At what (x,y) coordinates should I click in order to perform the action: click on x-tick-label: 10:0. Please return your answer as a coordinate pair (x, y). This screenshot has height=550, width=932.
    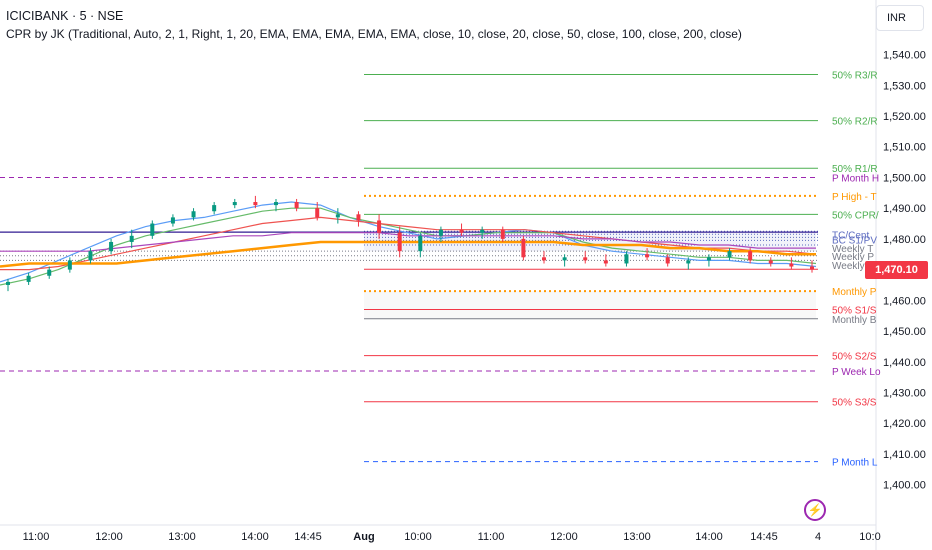
    Looking at the image, I should click on (869, 537).